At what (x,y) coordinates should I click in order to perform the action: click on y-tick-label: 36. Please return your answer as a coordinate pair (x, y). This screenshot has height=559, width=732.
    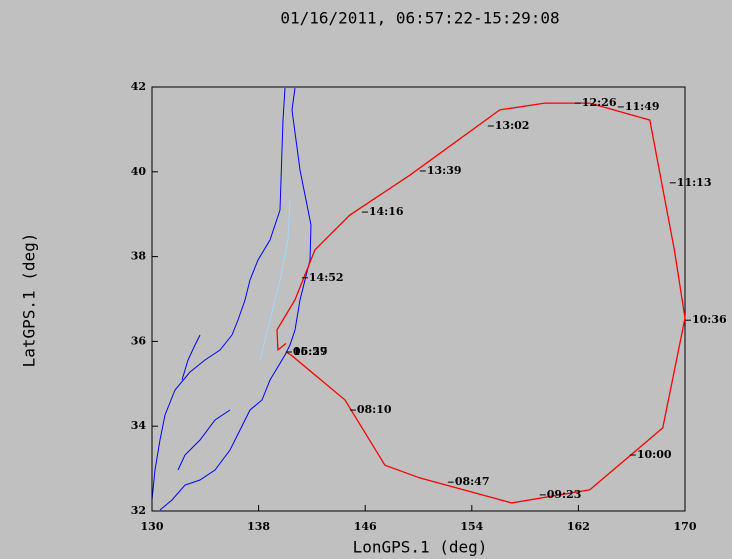
    Looking at the image, I should click on (139, 340).